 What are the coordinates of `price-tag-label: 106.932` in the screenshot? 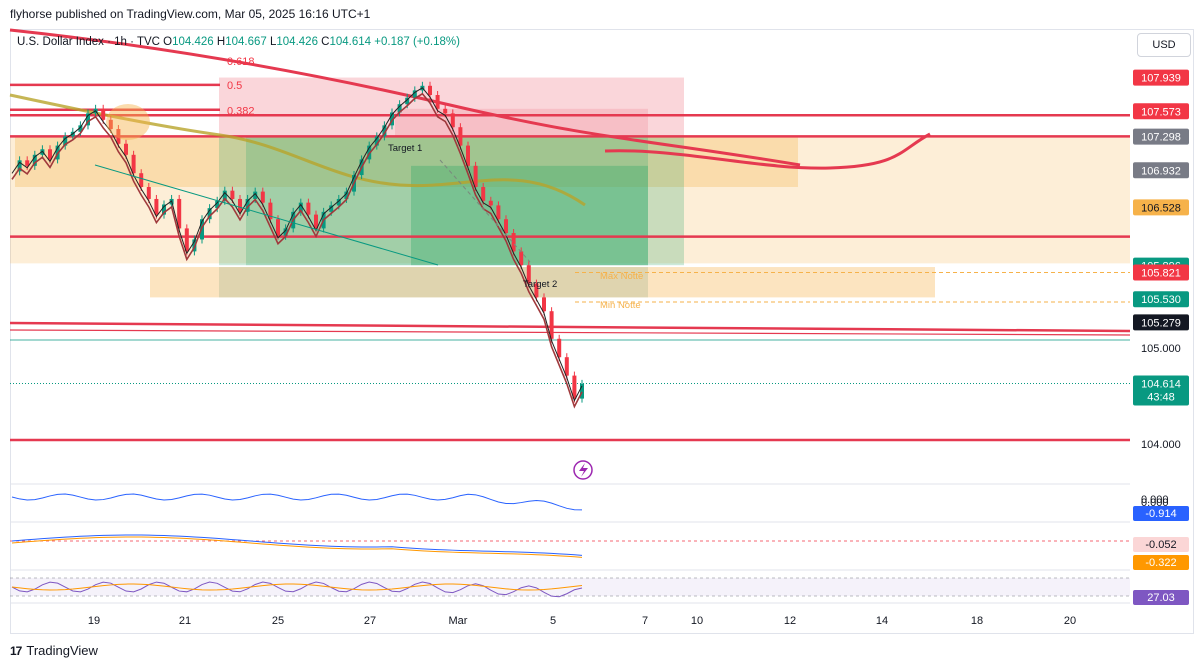 It's located at (1161, 171).